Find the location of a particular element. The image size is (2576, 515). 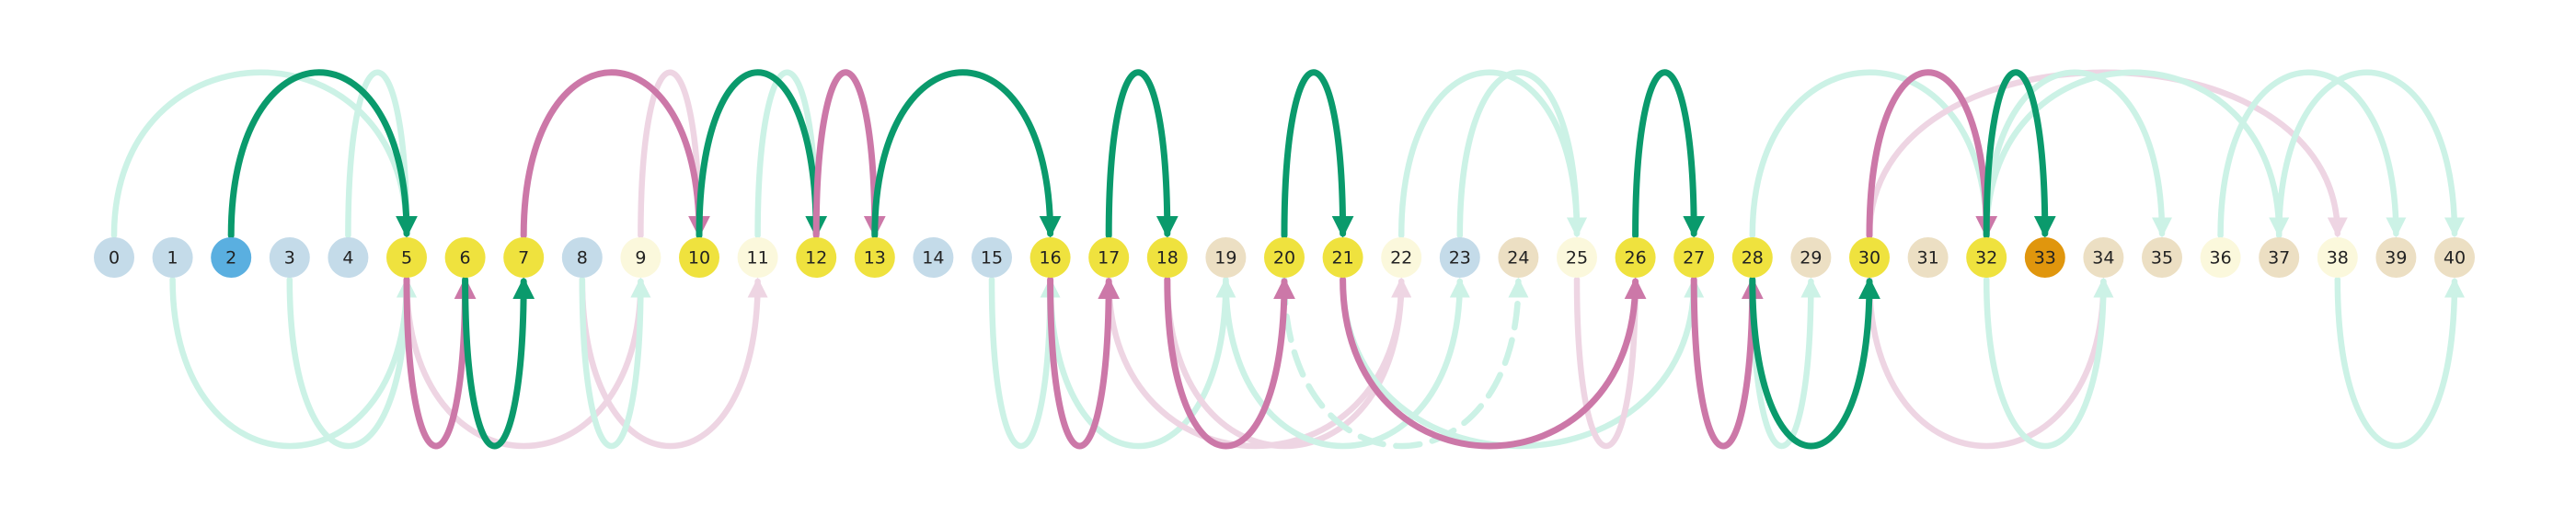

node-label: 6 is located at coordinates (465, 258).